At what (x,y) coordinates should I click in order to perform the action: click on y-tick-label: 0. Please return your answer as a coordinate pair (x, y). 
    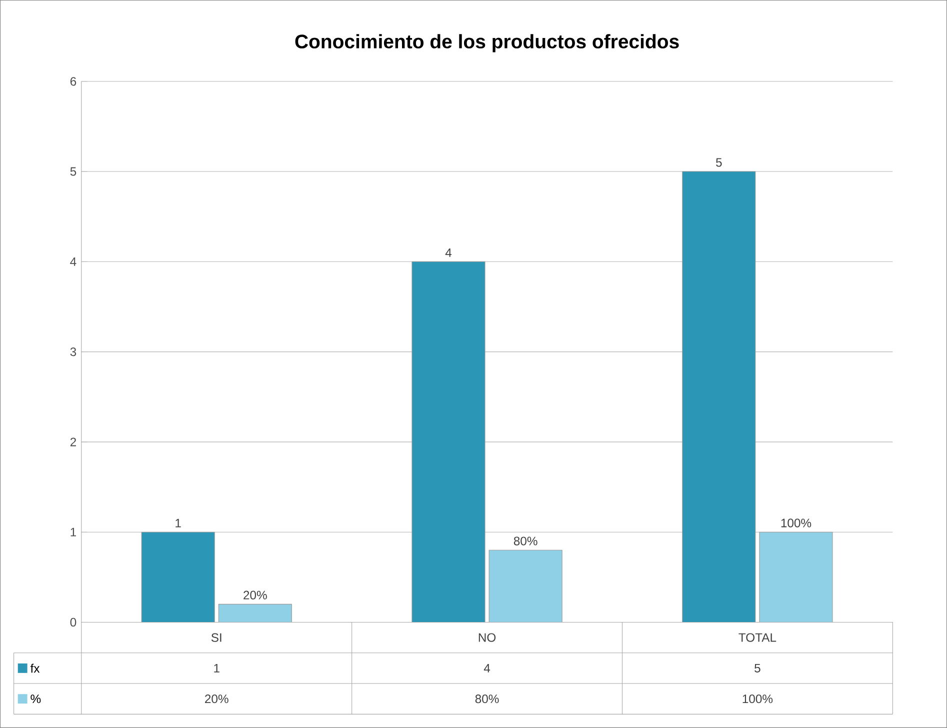
    Looking at the image, I should click on (73, 622).